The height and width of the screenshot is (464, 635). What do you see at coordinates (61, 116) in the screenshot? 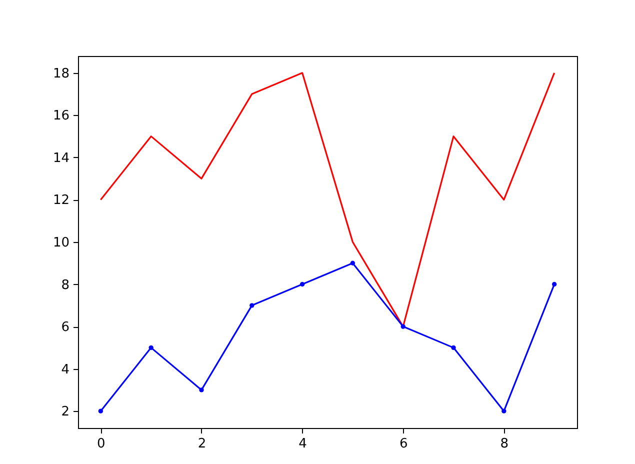
I see `y-tick-label: 16` at bounding box center [61, 116].